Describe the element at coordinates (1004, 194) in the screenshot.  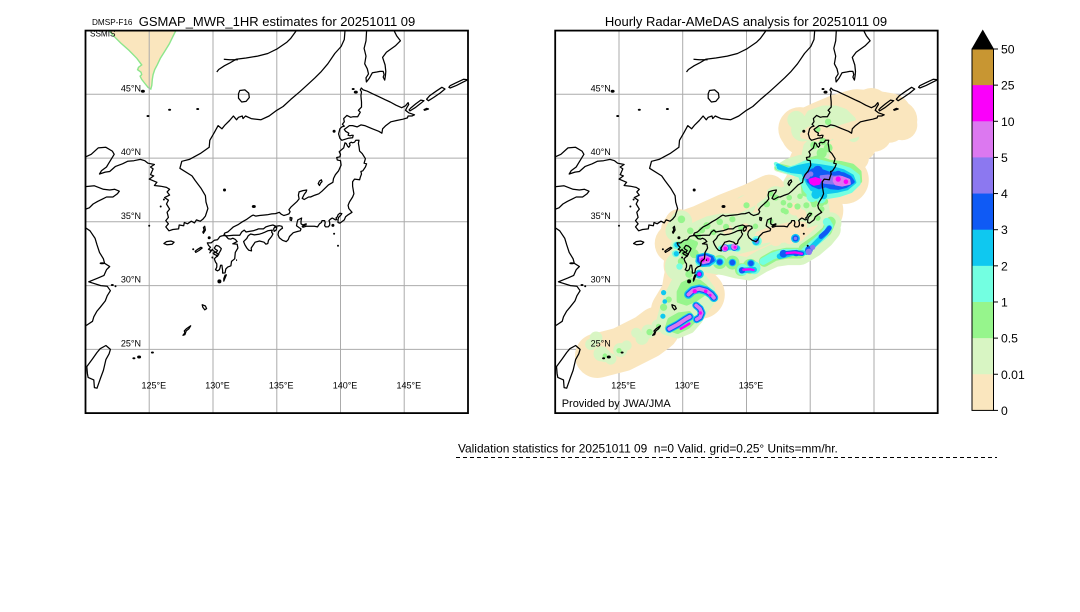
I see `svg-text: 4` at that location.